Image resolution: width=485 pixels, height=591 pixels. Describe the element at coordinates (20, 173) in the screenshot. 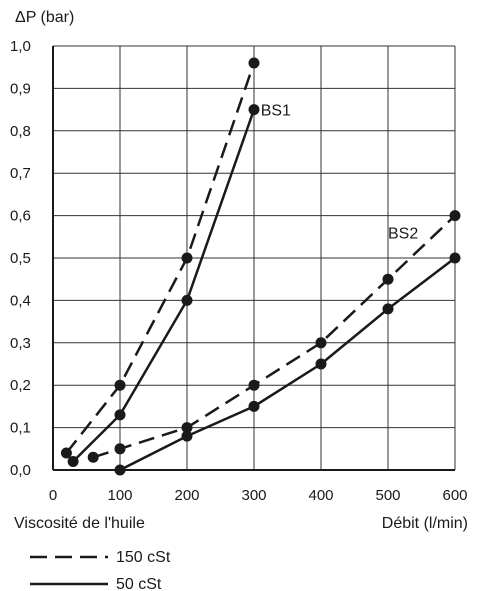

I see `y-tick-label: 0,7` at that location.